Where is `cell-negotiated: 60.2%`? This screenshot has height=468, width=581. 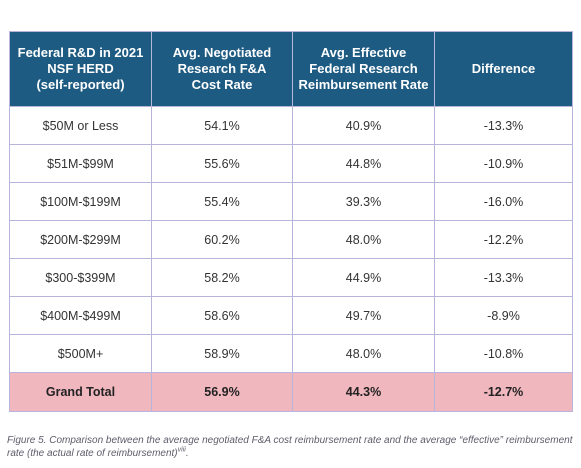 cell-negotiated: 60.2% is located at coordinates (222, 239).